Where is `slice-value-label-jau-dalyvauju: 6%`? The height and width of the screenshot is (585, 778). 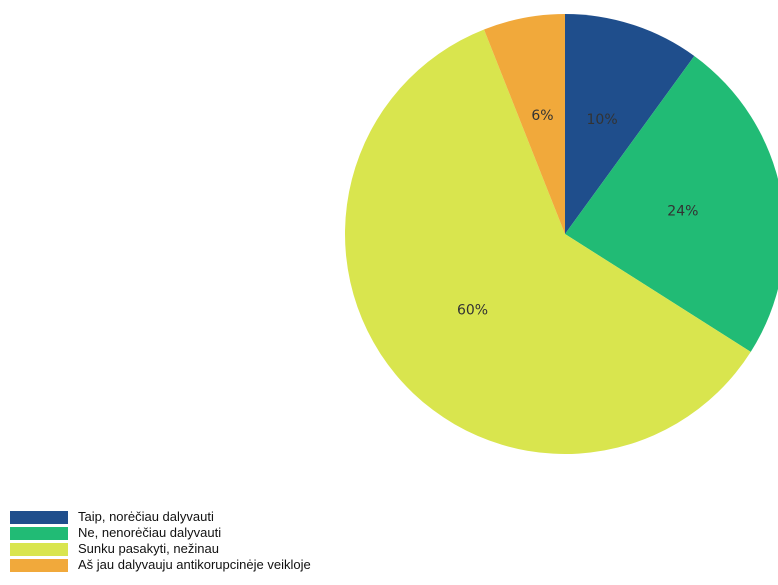
slice-value-label-jau-dalyvauju: 6% is located at coordinates (542, 116).